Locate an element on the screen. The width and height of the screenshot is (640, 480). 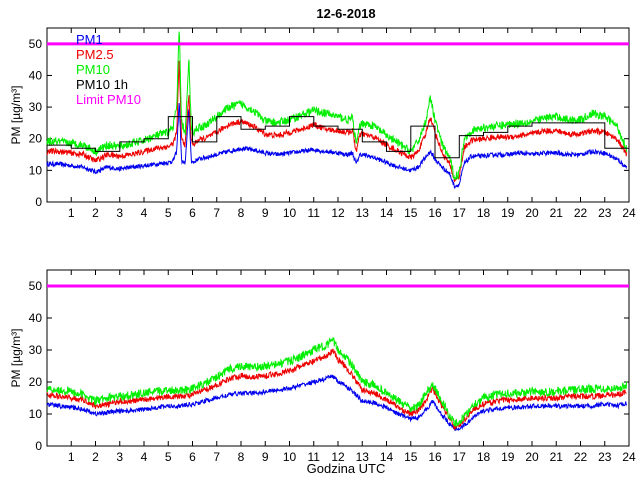
series-pm10-1h-line is located at coordinates (338, 137).